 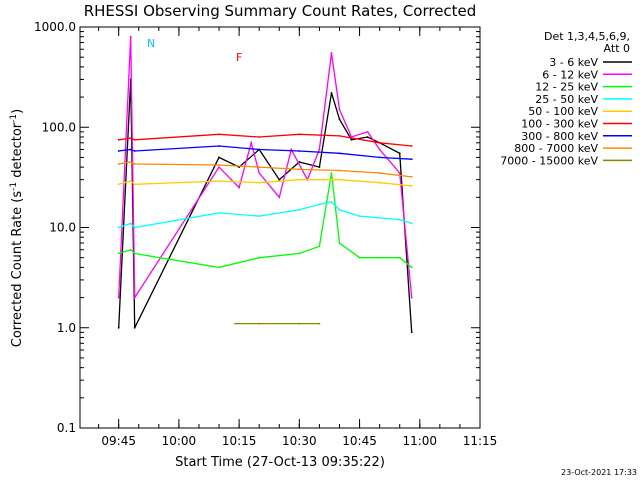 I want to click on timestamp: 23-Oct-2021 17:33, so click(x=599, y=472).